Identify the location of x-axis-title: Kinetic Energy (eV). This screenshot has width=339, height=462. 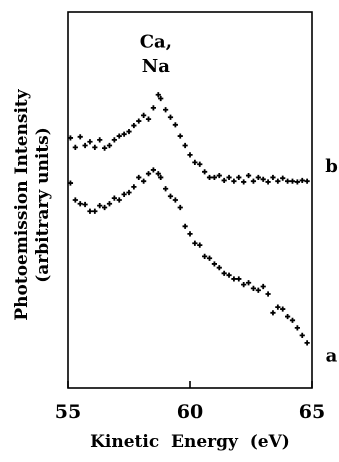
(190, 442).